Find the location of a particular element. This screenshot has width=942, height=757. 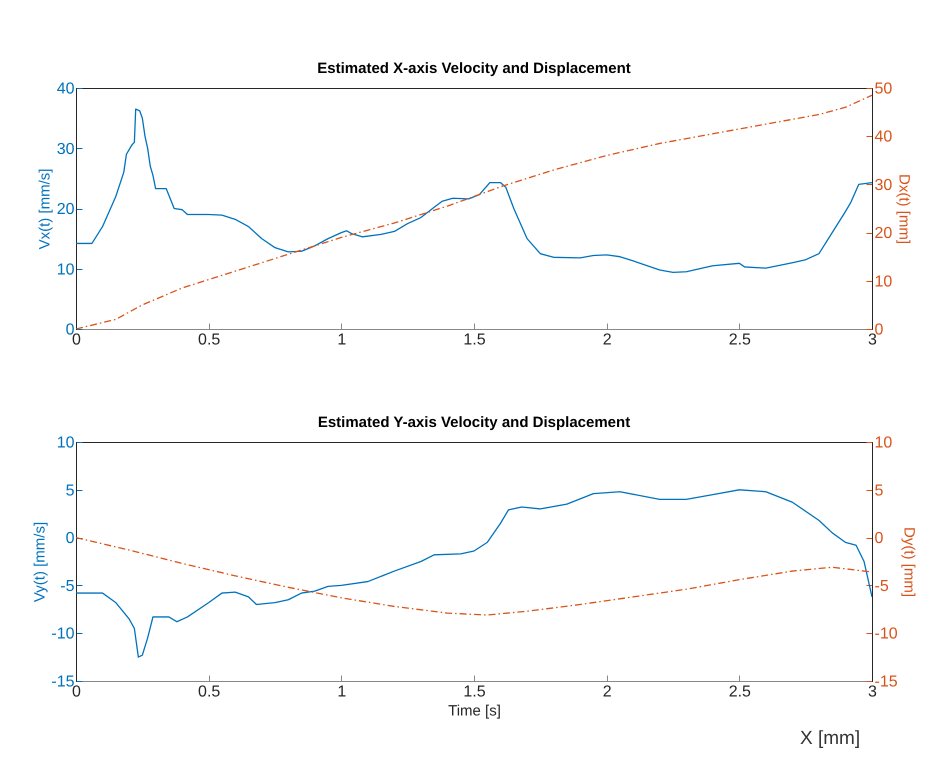

x-tick-label: 3 is located at coordinates (873, 692).